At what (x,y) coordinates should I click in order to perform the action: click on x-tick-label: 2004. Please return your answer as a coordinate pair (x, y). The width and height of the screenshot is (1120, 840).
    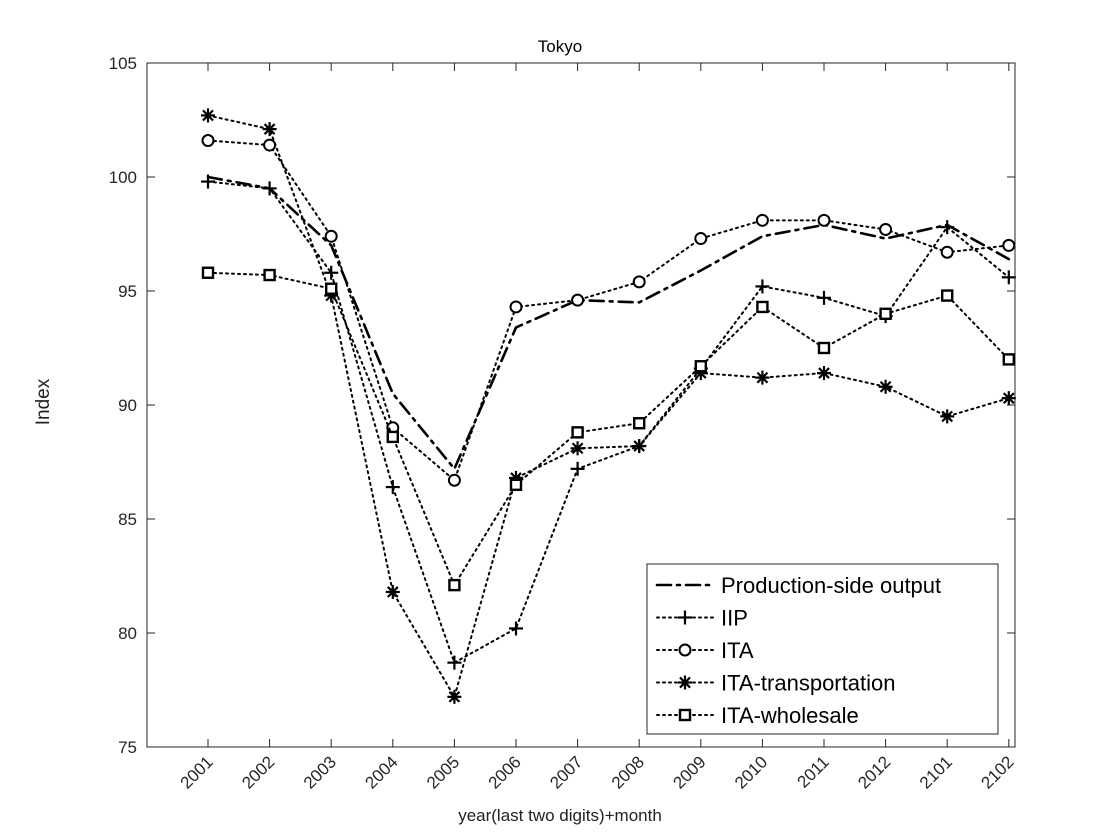
    Looking at the image, I should click on (381, 772).